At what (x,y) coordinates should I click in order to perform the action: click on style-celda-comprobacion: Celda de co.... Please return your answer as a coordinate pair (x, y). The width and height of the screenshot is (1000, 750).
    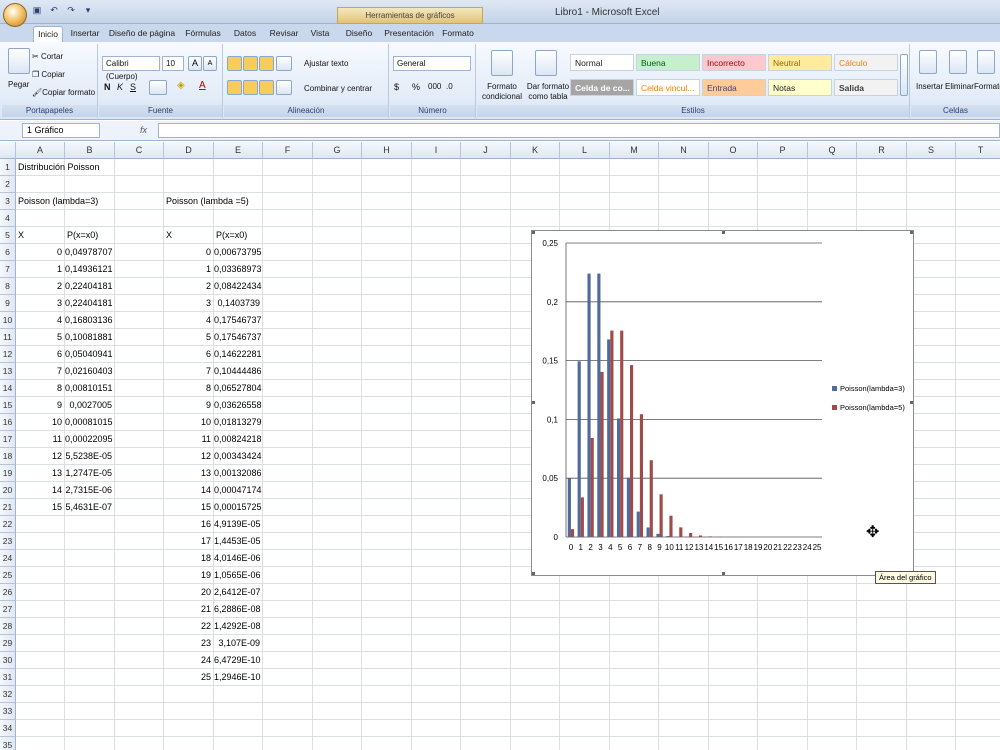
    Looking at the image, I should click on (602, 87).